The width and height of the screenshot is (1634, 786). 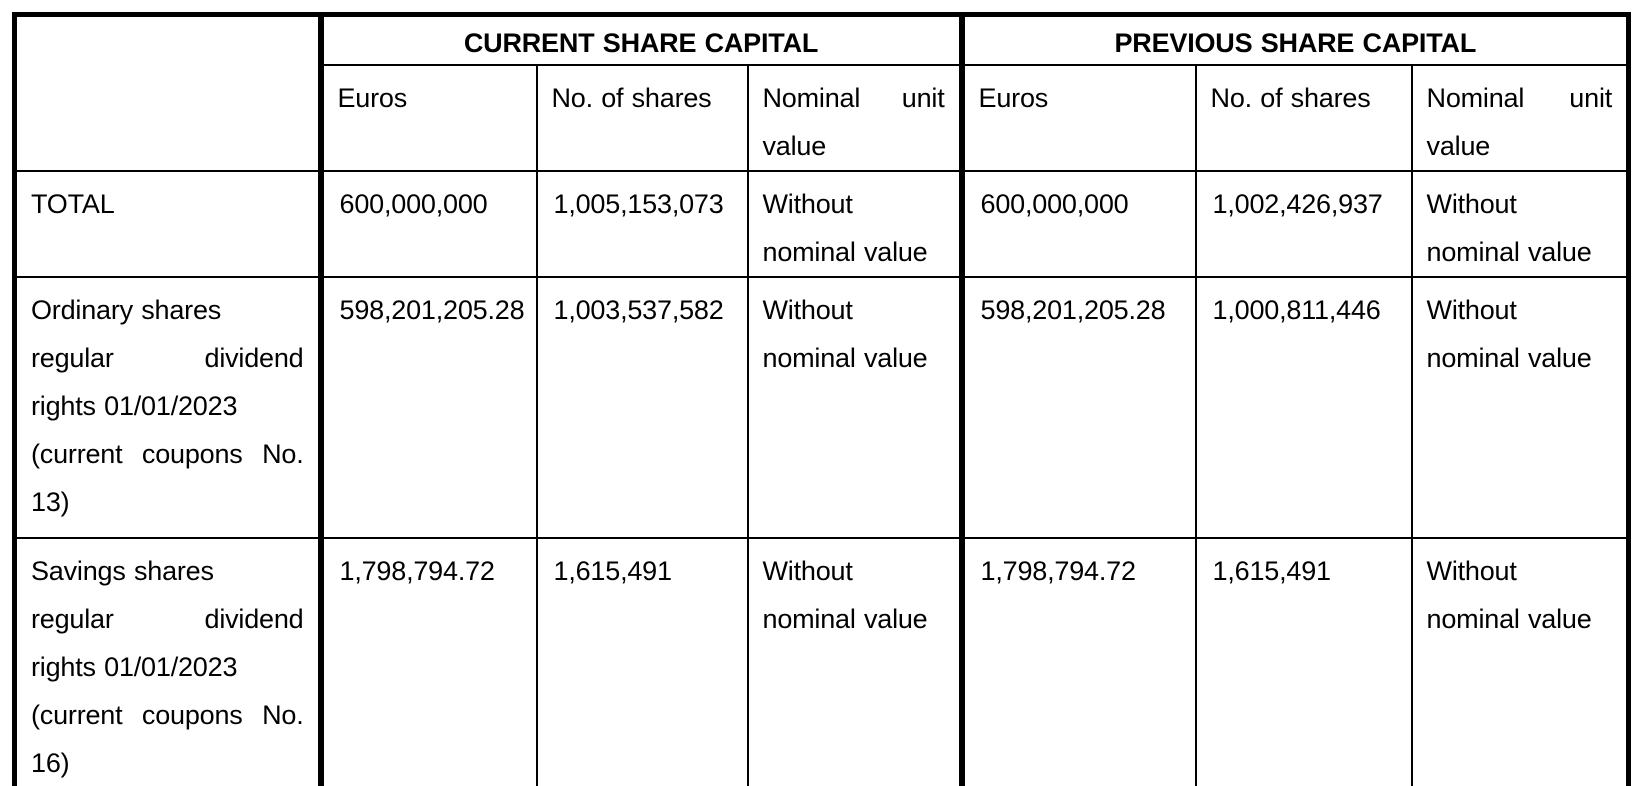 I want to click on cell-previous-shares: 1,000,811,446, so click(x=1303, y=407).